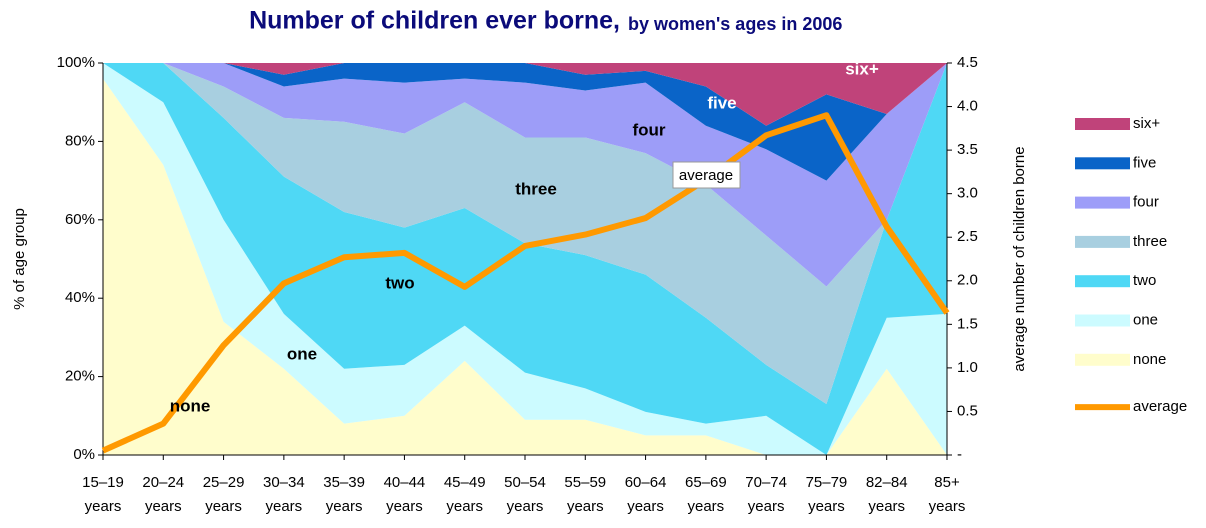  What do you see at coordinates (1144, 162) in the screenshot?
I see `legend-label: five` at bounding box center [1144, 162].